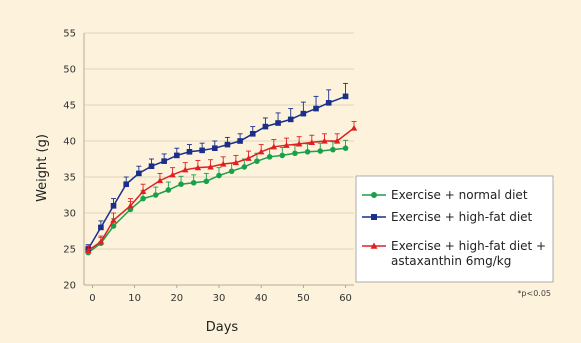 This screenshot has width=581, height=343. What do you see at coordinates (451, 261) in the screenshot?
I see `legend-label: astaxanthin 6mg/kg` at bounding box center [451, 261].